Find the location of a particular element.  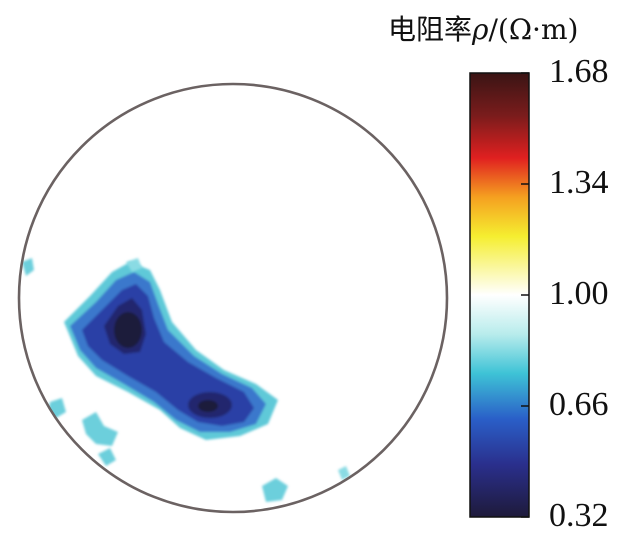

main-low-resistivity-zone is located at coordinates (171, 351).